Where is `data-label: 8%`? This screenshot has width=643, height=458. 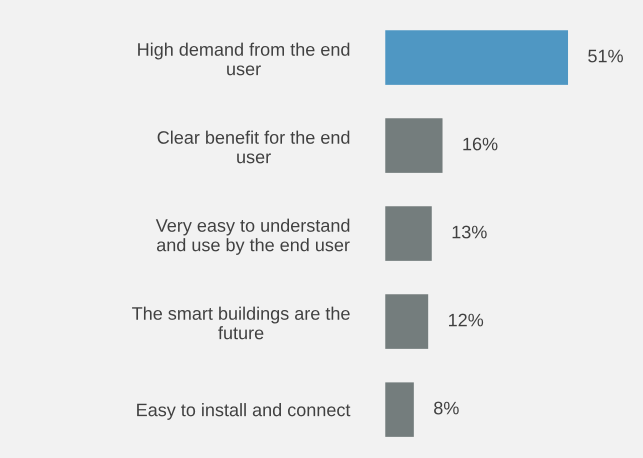 data-label: 8% is located at coordinates (446, 408).